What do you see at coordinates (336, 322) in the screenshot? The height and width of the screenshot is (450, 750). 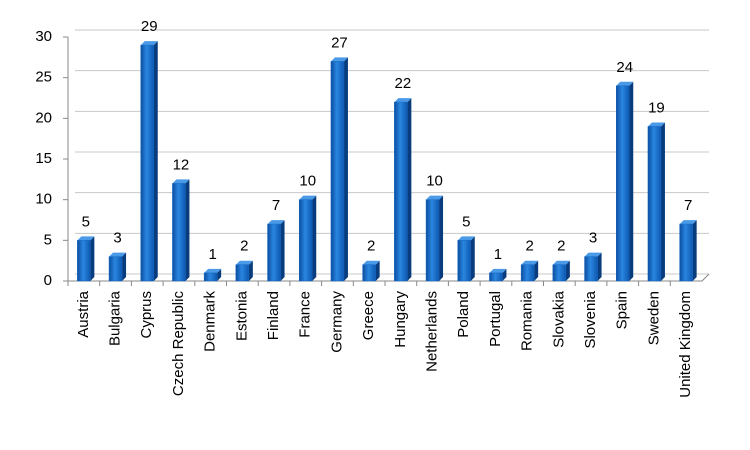 I see `x-tick-label: Germany` at bounding box center [336, 322].